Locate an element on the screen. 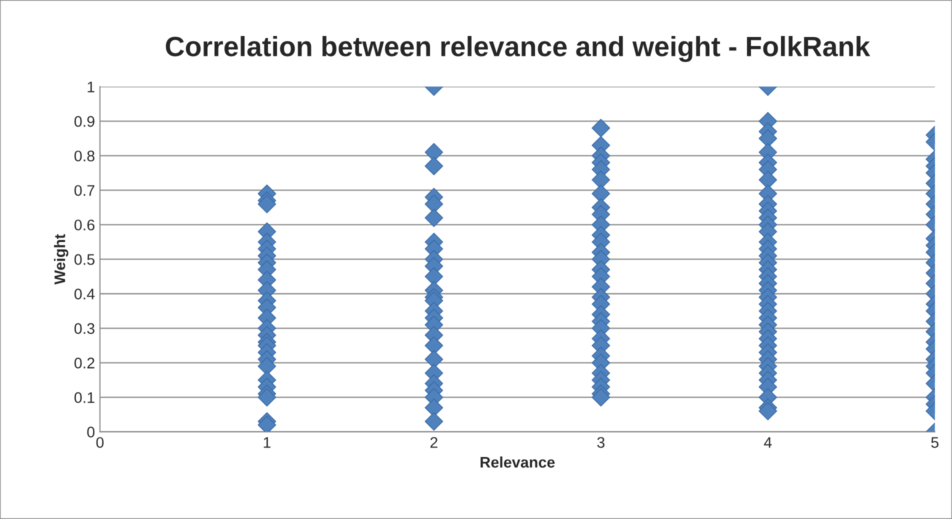 The width and height of the screenshot is (952, 519). y-tick-label: 0.7 is located at coordinates (84, 190).